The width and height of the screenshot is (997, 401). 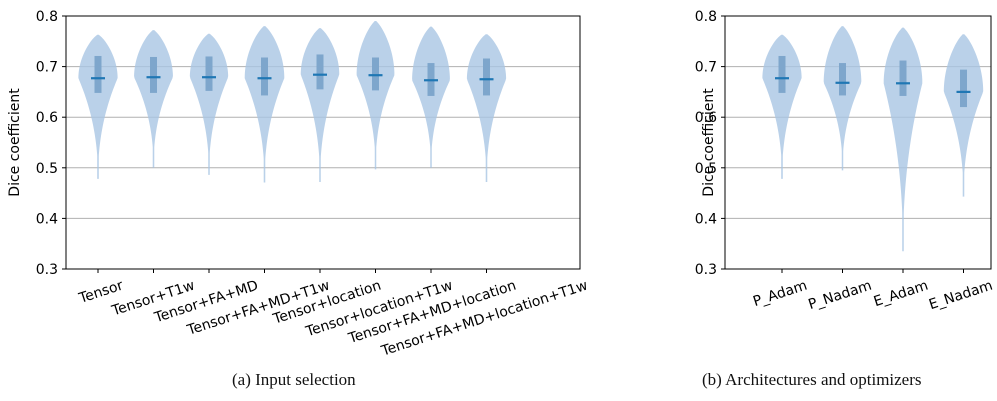 What do you see at coordinates (839, 295) in the screenshot?
I see `x-tick-label: P_Nadam` at bounding box center [839, 295].